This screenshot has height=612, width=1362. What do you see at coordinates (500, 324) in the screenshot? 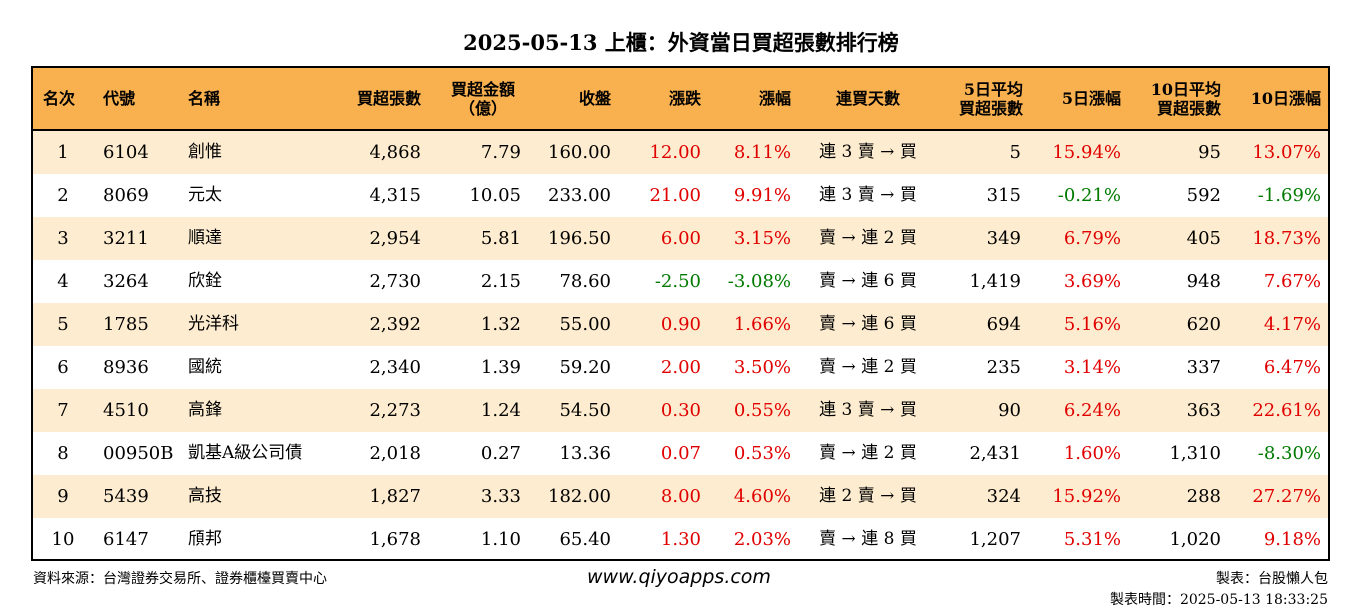
I see `cell-amount: 1.32` at bounding box center [500, 324].